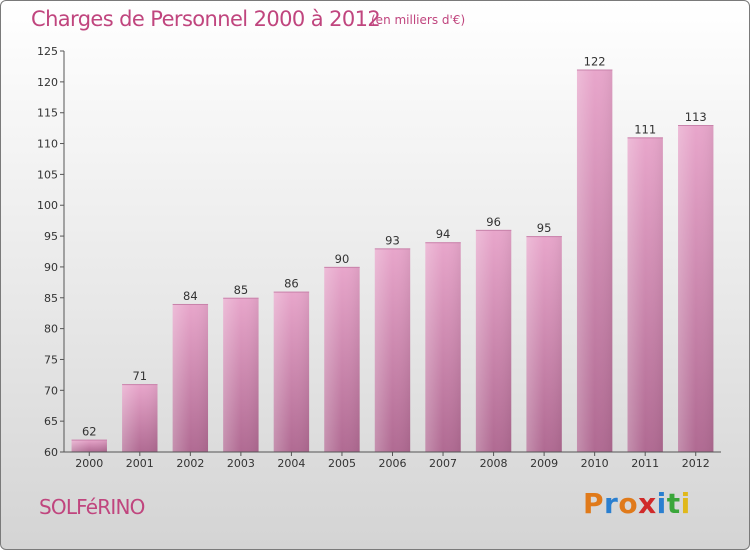 This screenshot has height=550, width=750. I want to click on x-tick-label: 2005, so click(342, 463).